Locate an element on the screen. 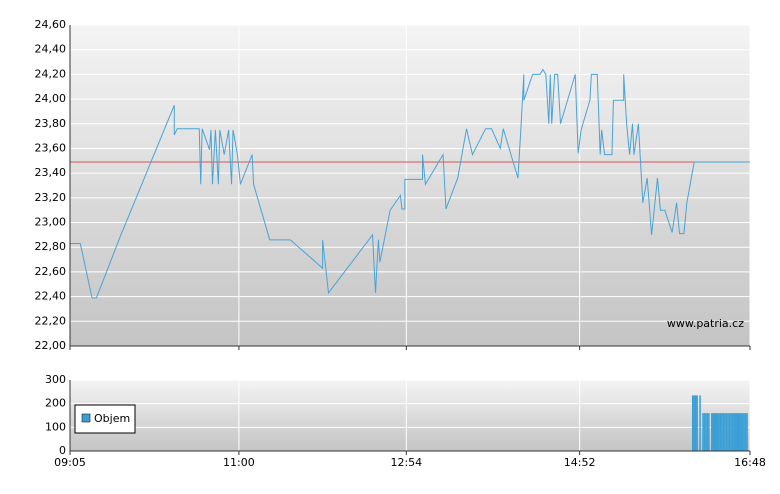  y-tick-label: 0 is located at coordinates (62, 450).